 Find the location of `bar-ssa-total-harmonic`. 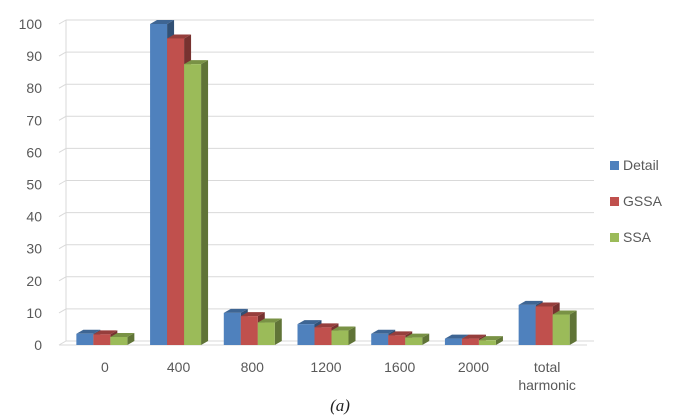

bar-ssa-total-harmonic is located at coordinates (564, 327).